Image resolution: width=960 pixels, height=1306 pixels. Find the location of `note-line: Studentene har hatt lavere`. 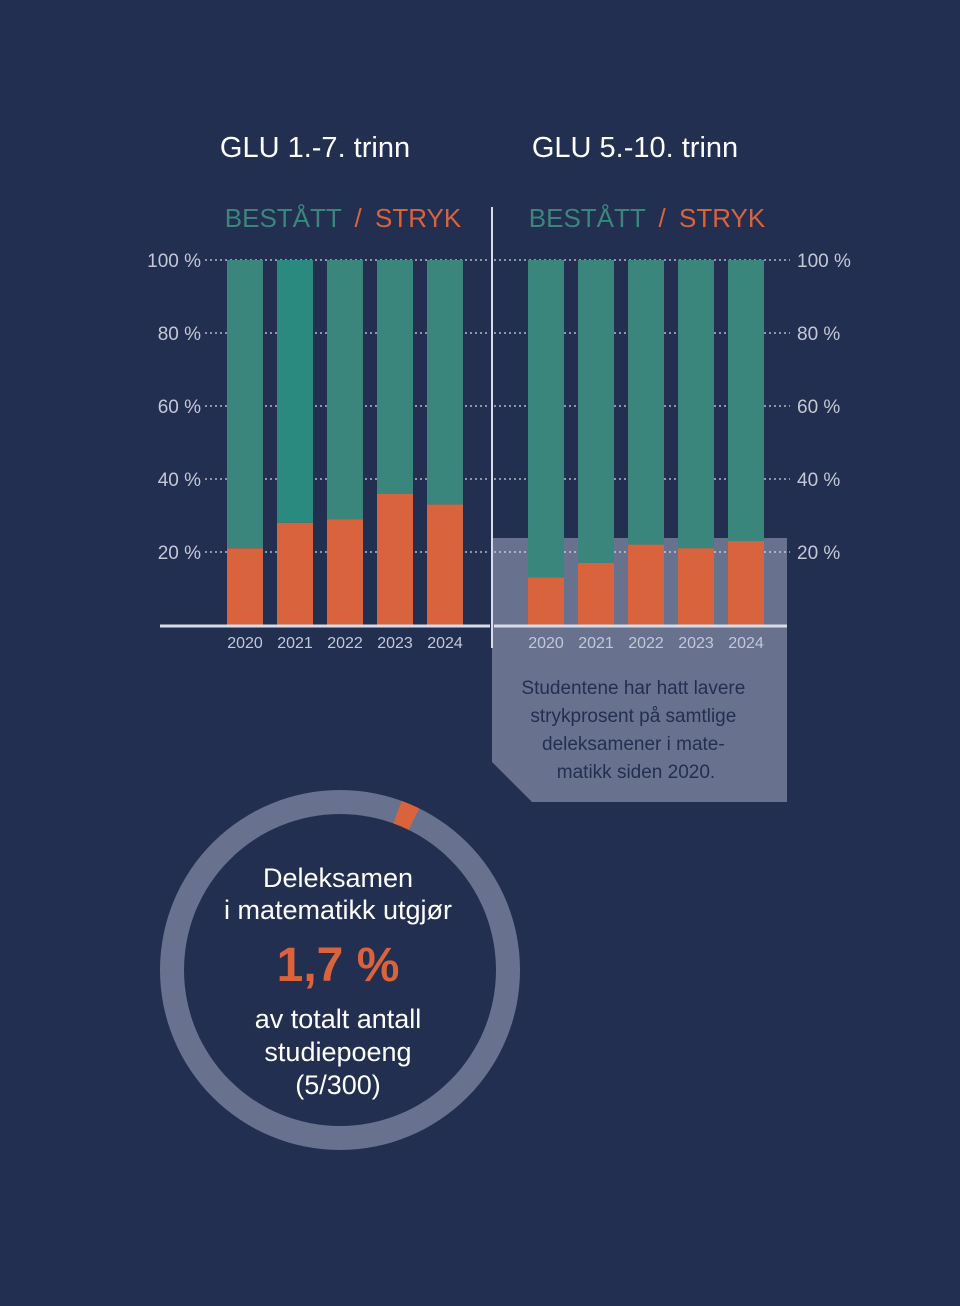

note-line: Studentene har hatt lavere is located at coordinates (633, 688).